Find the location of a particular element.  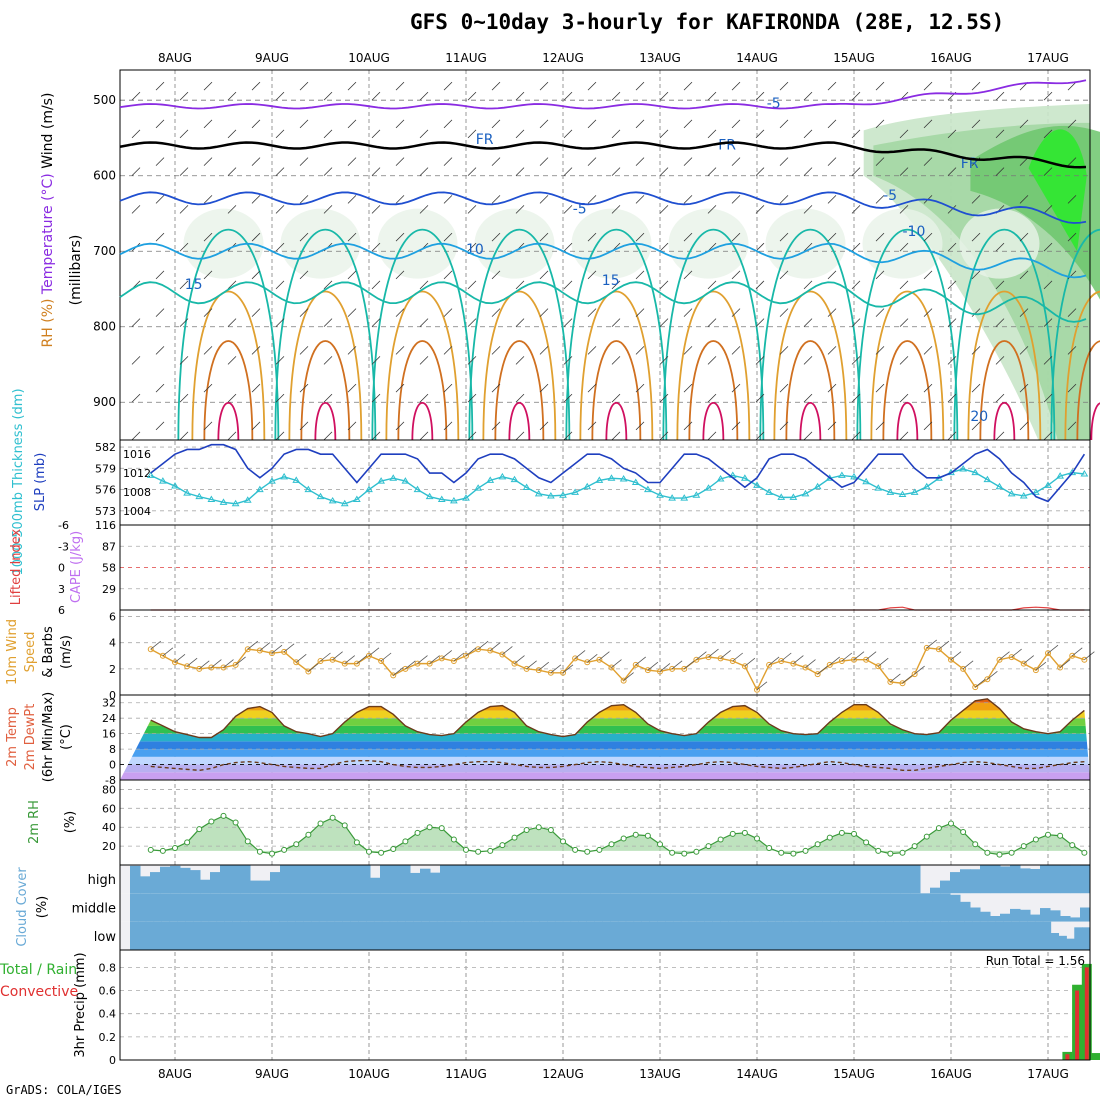

surface-isotherm-loop is located at coordinates (713, 390).